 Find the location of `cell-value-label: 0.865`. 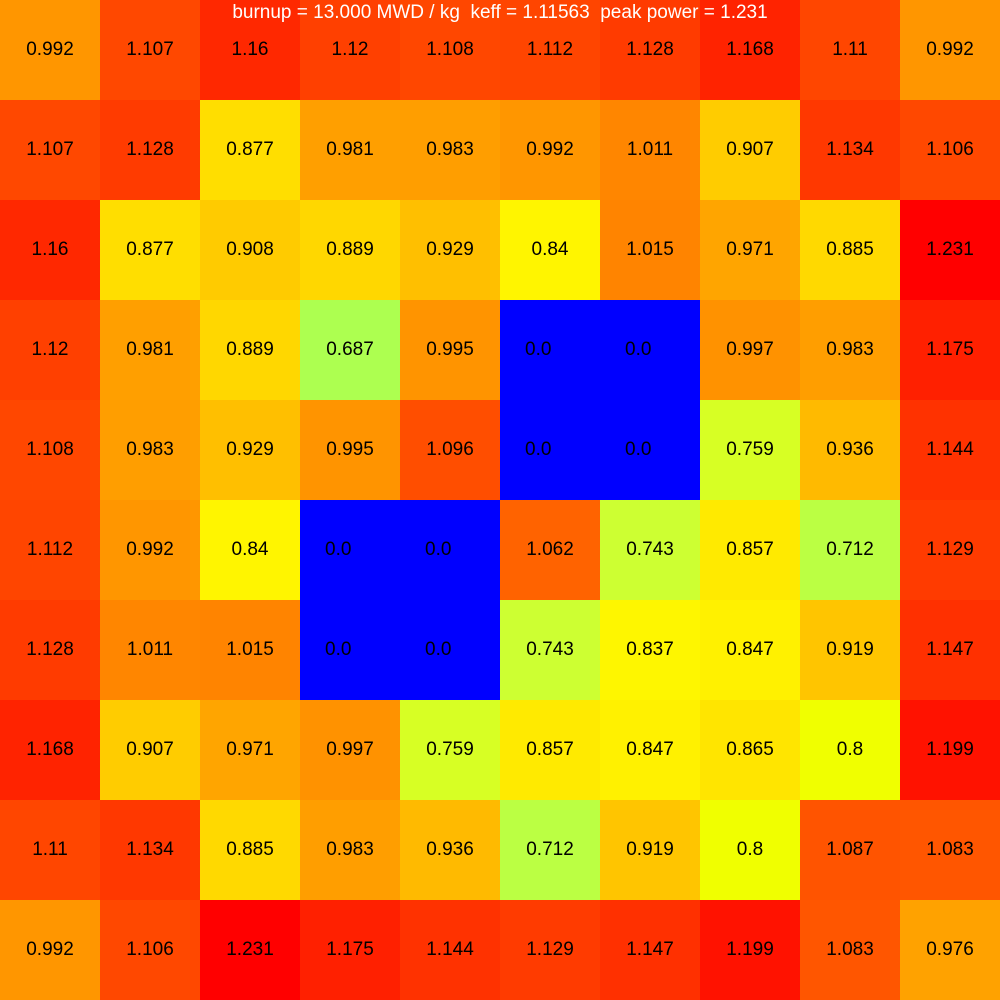

cell-value-label: 0.865 is located at coordinates (750, 749).